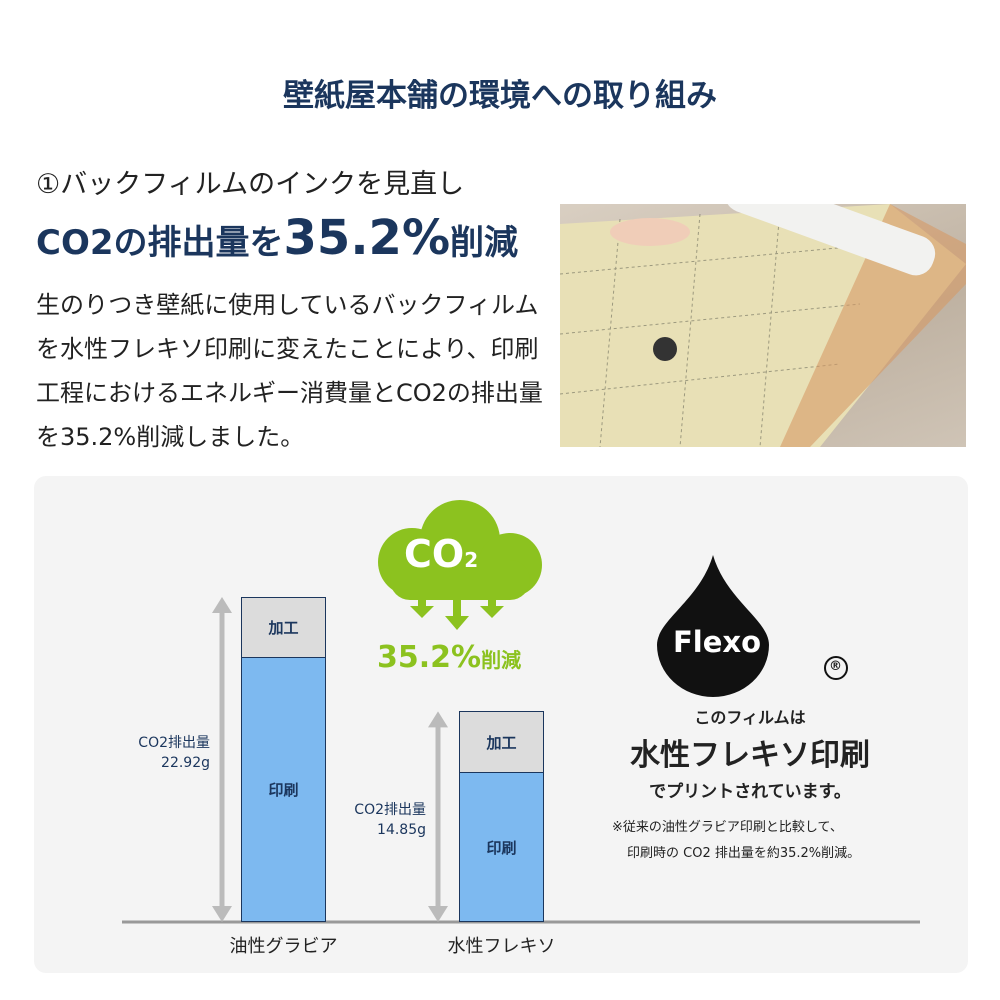  I want to click on flexo-note2: 印刷時の CO2 排出量を約35.2%削減。, so click(744, 853).